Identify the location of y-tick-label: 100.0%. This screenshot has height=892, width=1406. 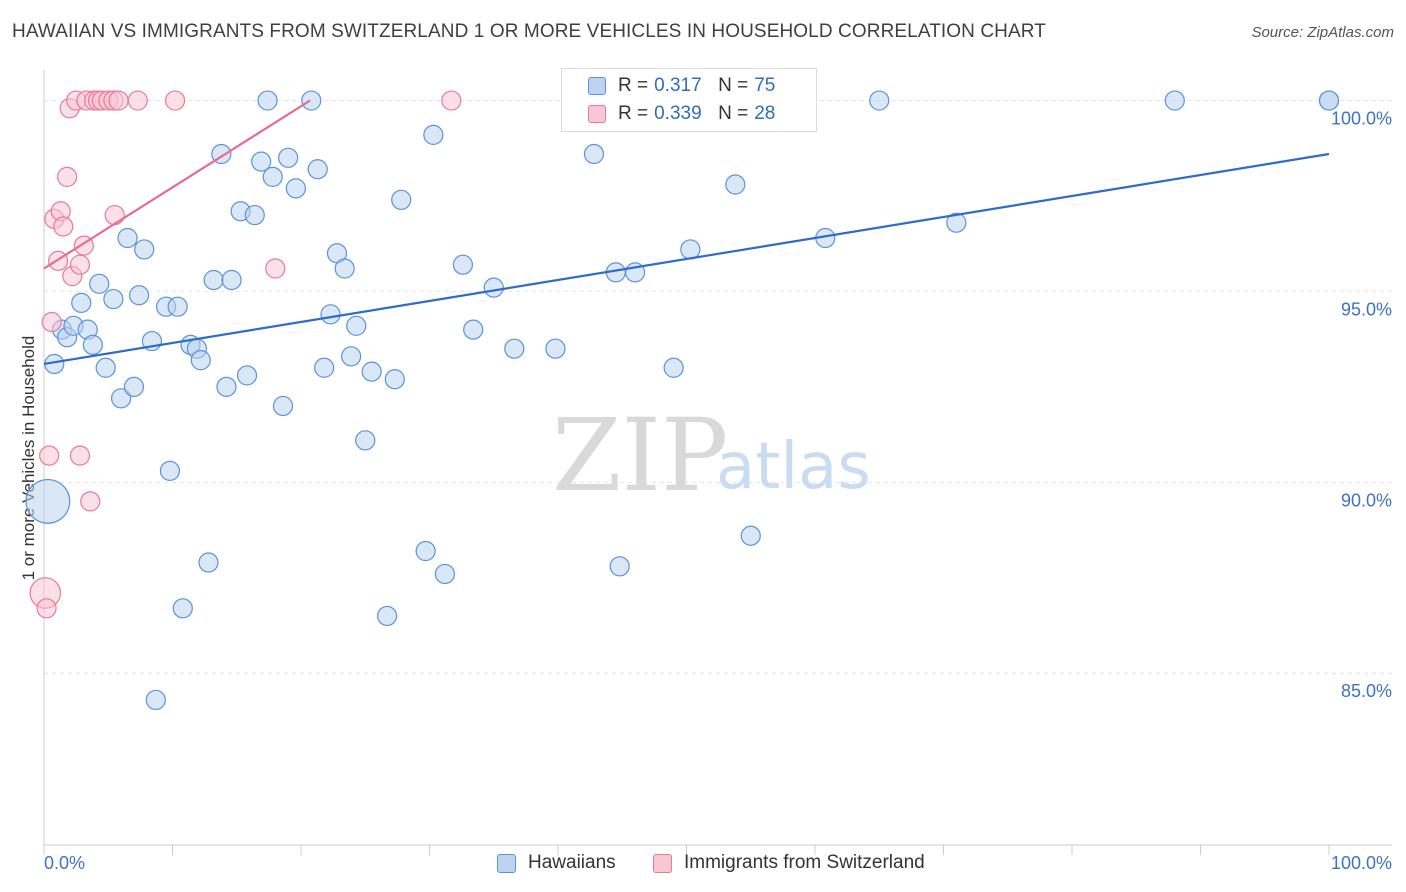
(1361, 119).